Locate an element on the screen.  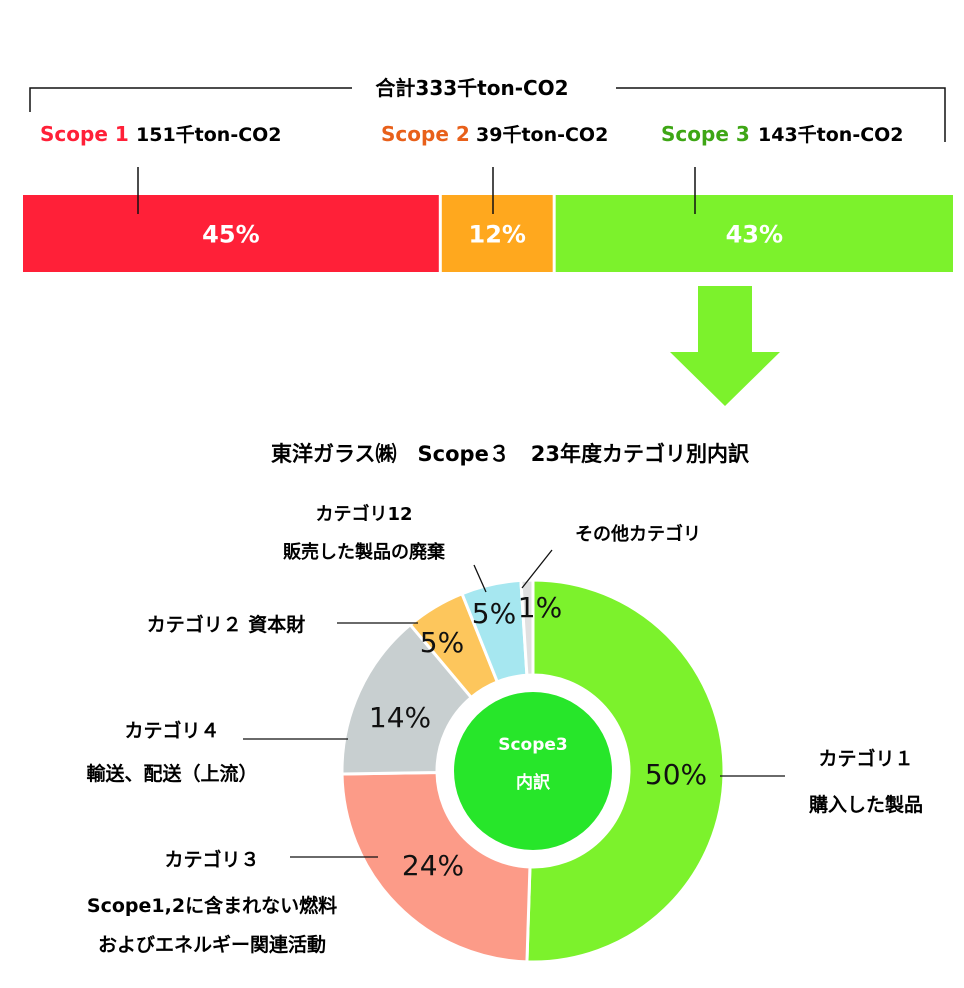
donut-slice-label-5: 5% is located at coordinates (494, 613).